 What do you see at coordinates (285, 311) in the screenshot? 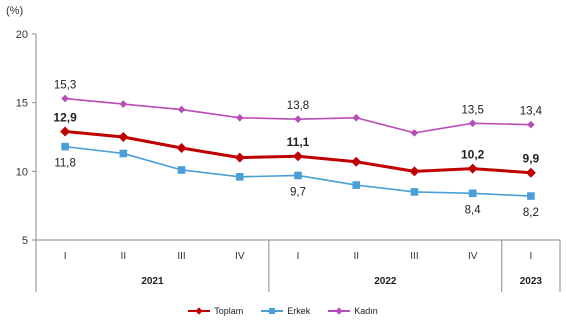
I see `legend-item: Erkek` at bounding box center [285, 311].